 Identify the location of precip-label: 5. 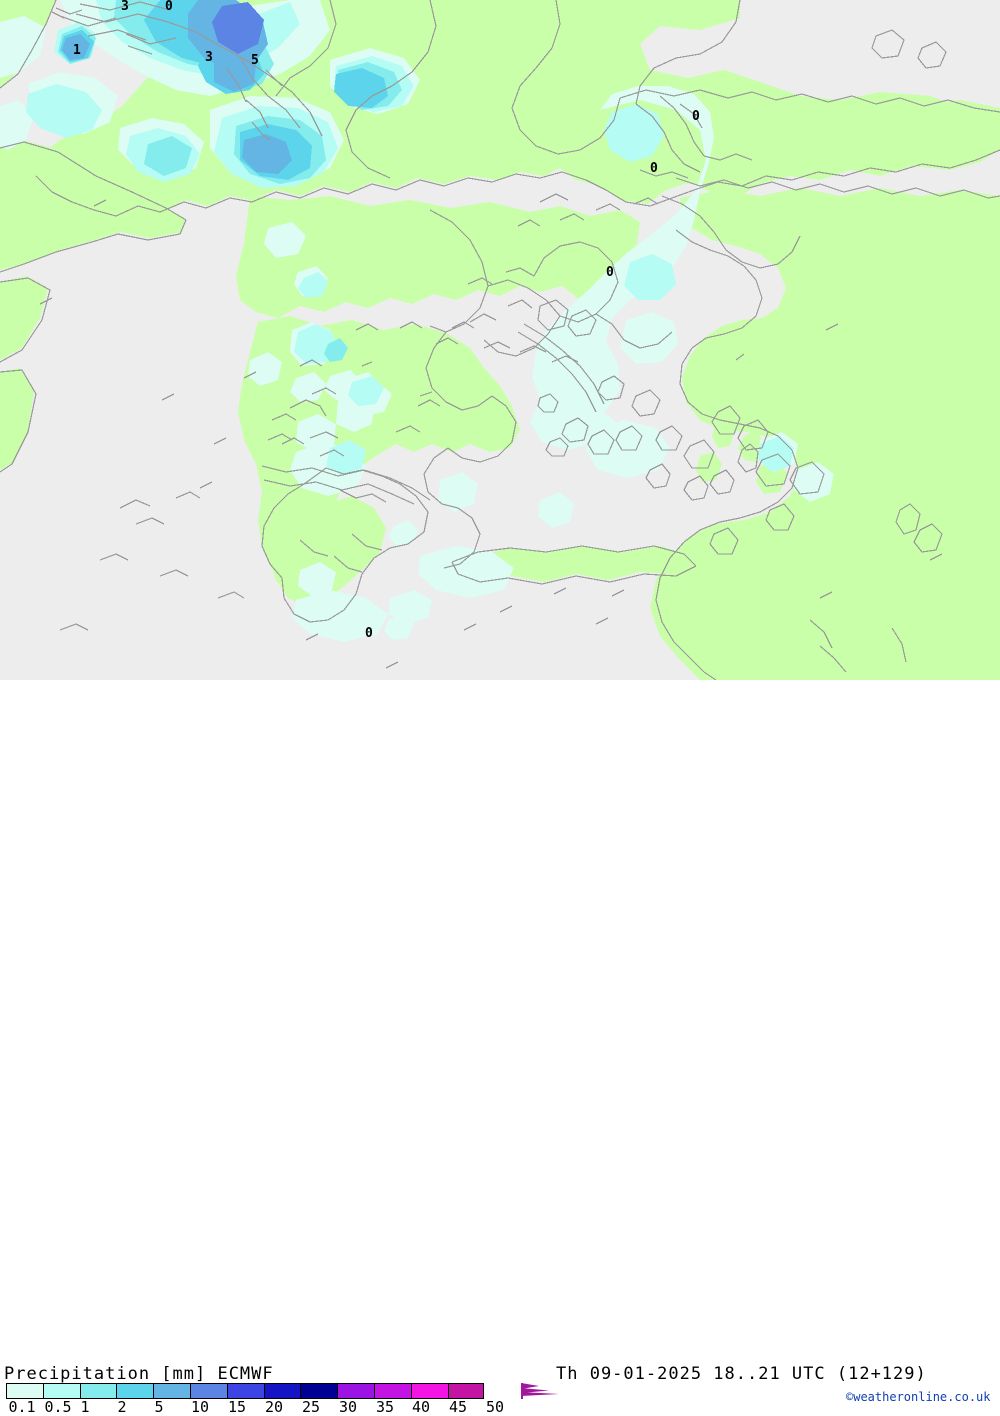
(255, 60).